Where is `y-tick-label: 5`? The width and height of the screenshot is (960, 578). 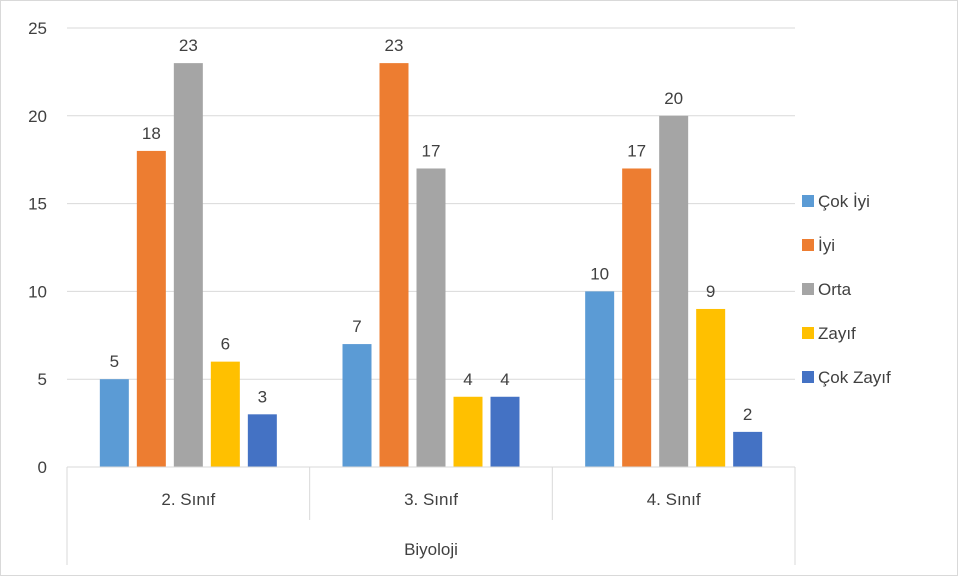 y-tick-label: 5 is located at coordinates (42, 379).